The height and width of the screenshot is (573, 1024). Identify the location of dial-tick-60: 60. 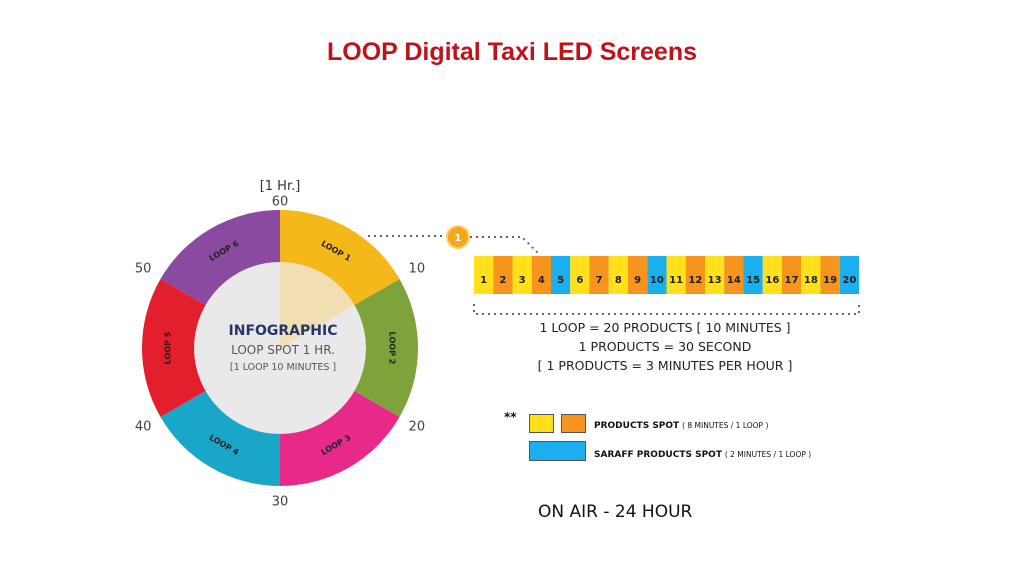
(280, 202).